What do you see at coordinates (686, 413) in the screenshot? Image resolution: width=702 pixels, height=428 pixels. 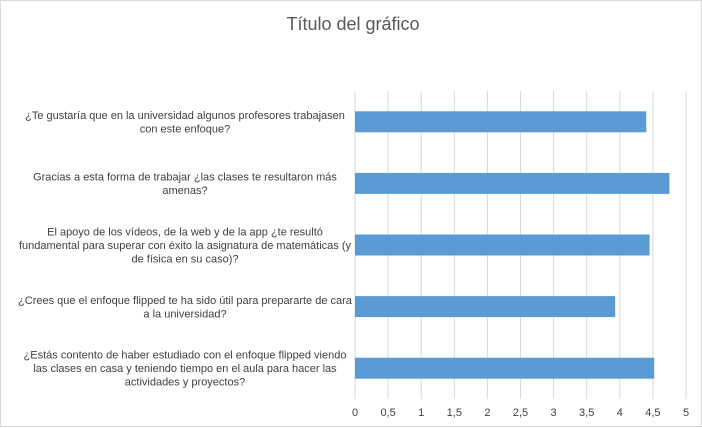 I see `x-tick-label: 5` at bounding box center [686, 413].